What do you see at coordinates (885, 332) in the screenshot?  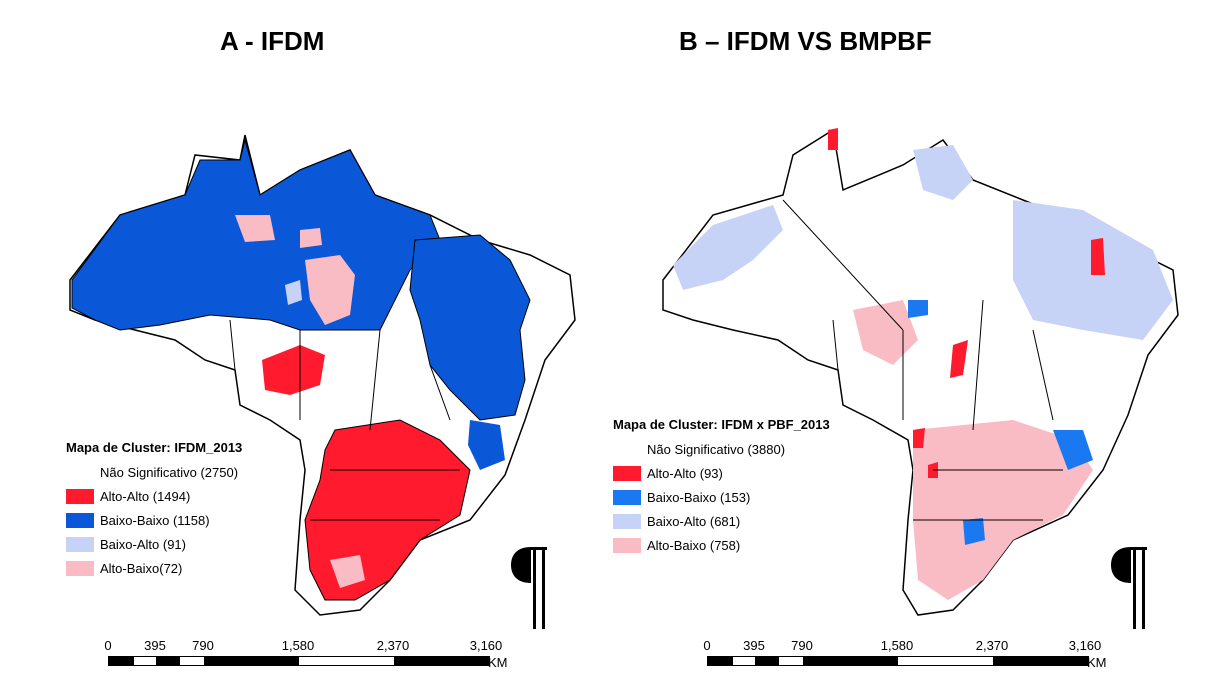 I see `cluster-alto-baixo-mid` at bounding box center [885, 332].